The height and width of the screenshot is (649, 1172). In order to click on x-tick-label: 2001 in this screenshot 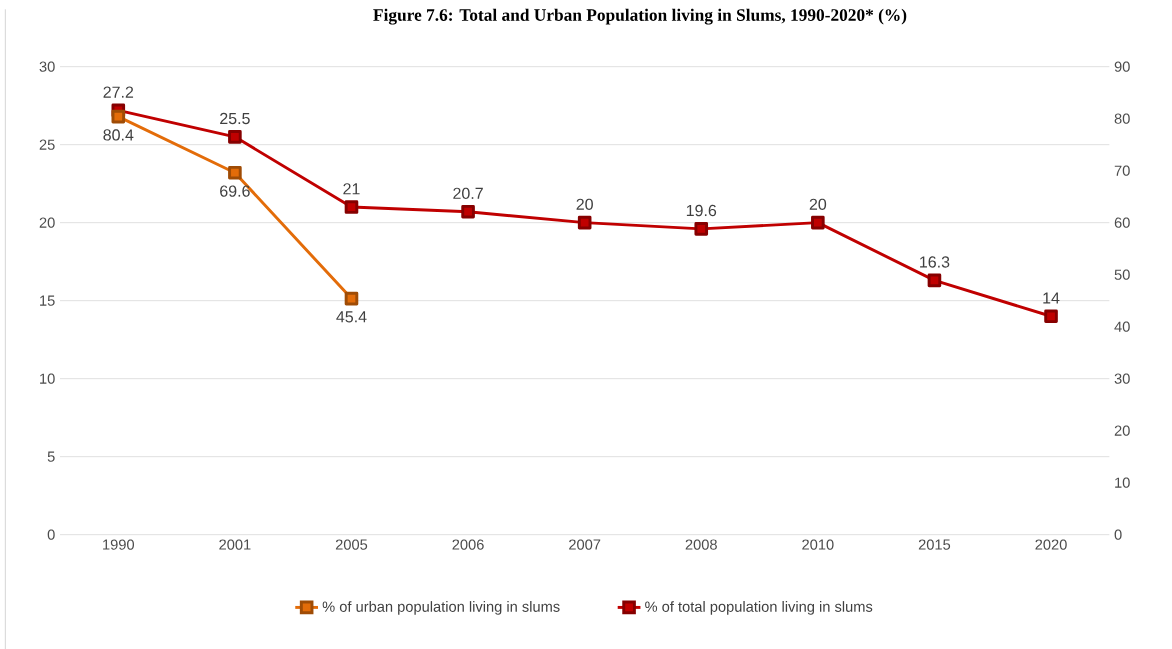, I will do `click(235, 544)`.